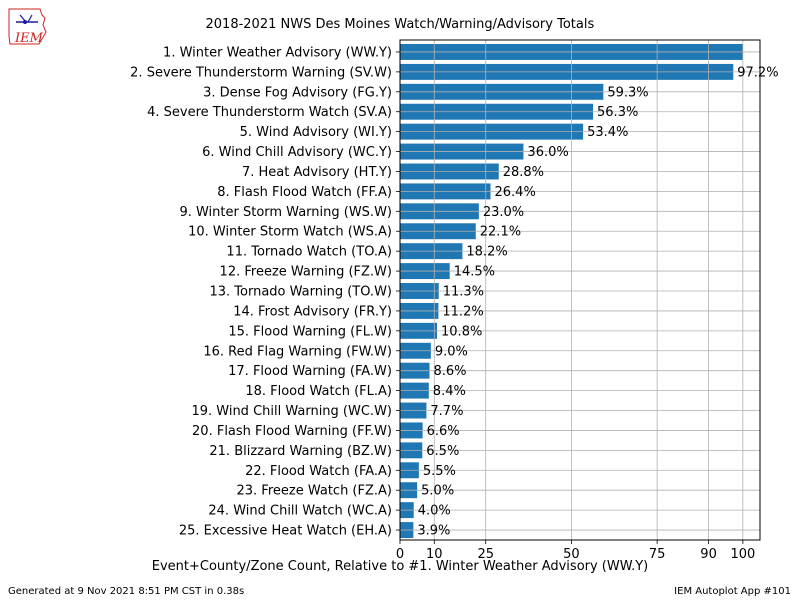  Describe the element at coordinates (451, 351) in the screenshot. I see `data-label: 9.0%` at that location.